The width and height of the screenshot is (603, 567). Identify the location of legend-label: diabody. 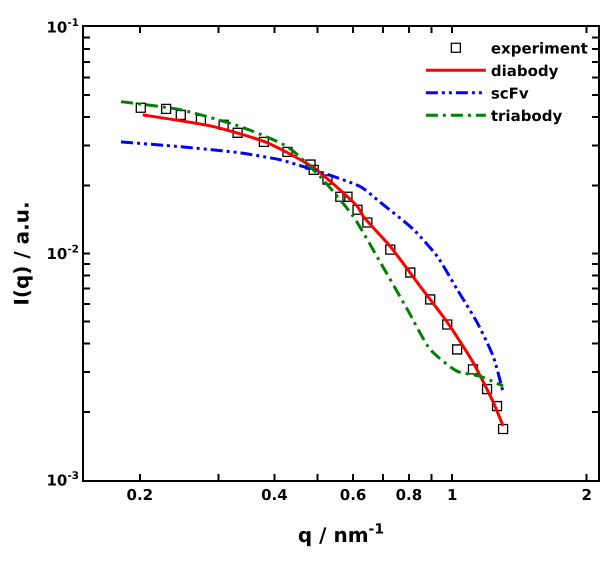
(524, 71).